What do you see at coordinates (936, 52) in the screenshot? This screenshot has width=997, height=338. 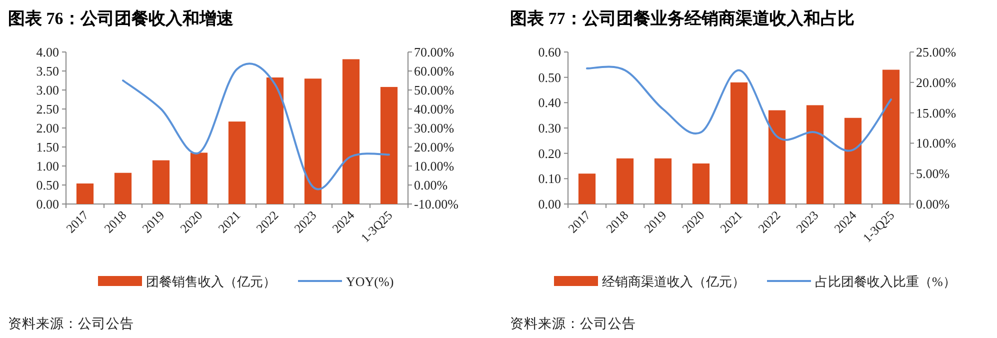 I see `y2-tick-label: 25.00%` at bounding box center [936, 52].